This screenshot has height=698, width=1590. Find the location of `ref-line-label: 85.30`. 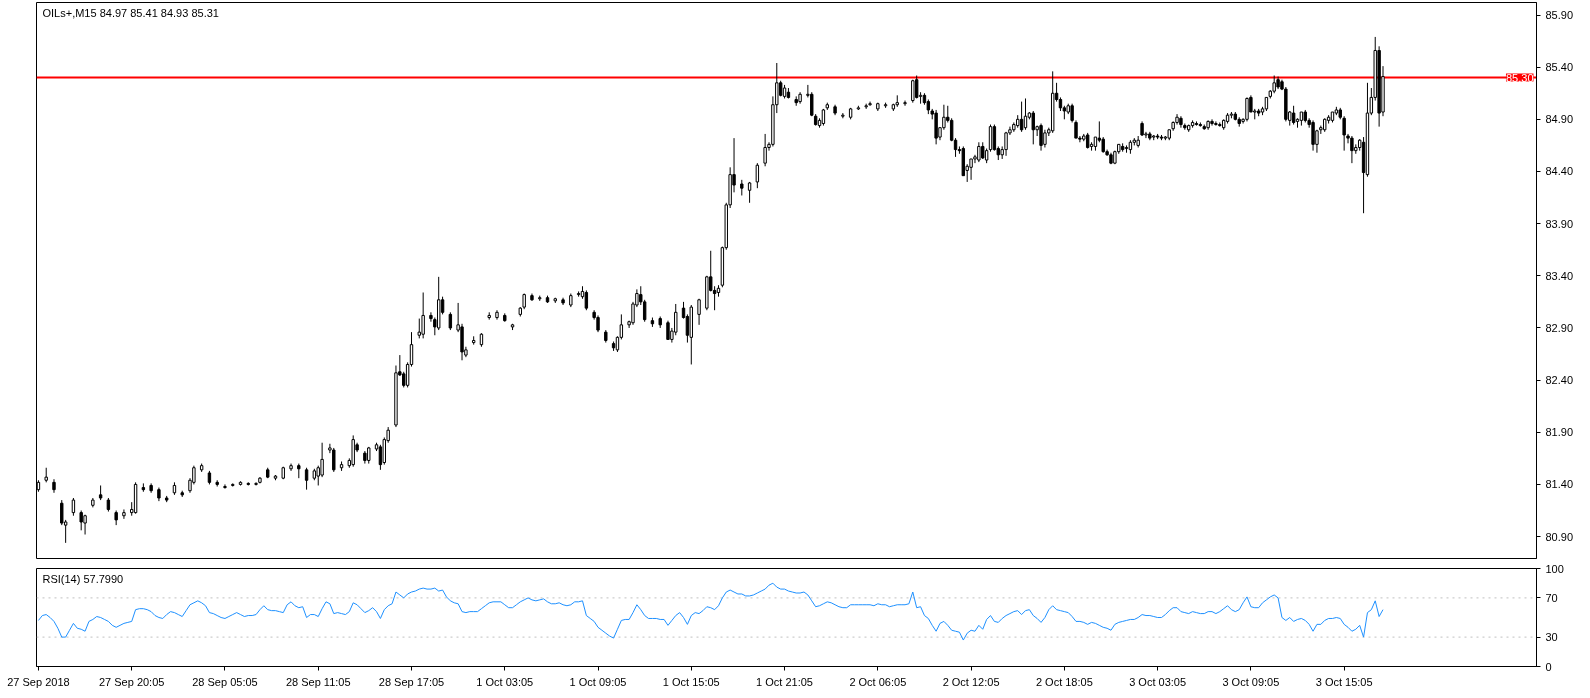

ref-line-label: 85.30 is located at coordinates (1519, 77).